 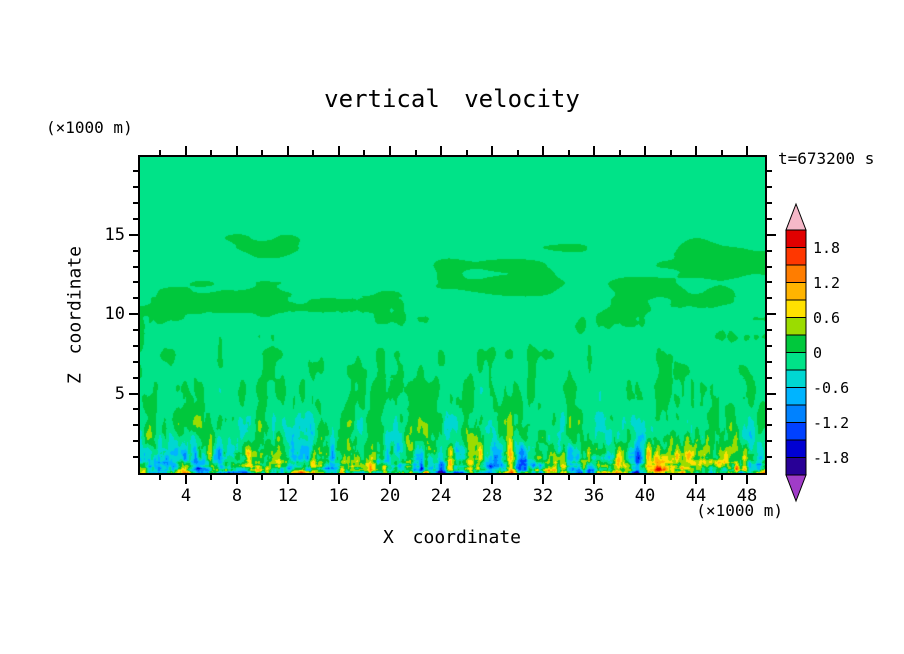 I want to click on colorbar-over-arrow, so click(x=796, y=216).